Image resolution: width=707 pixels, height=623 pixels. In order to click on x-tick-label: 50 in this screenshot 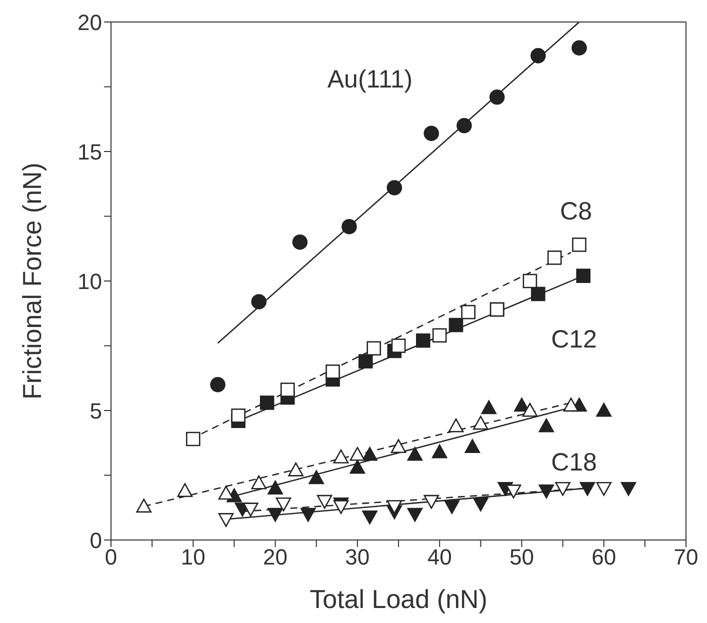, I will do `click(521, 557)`.